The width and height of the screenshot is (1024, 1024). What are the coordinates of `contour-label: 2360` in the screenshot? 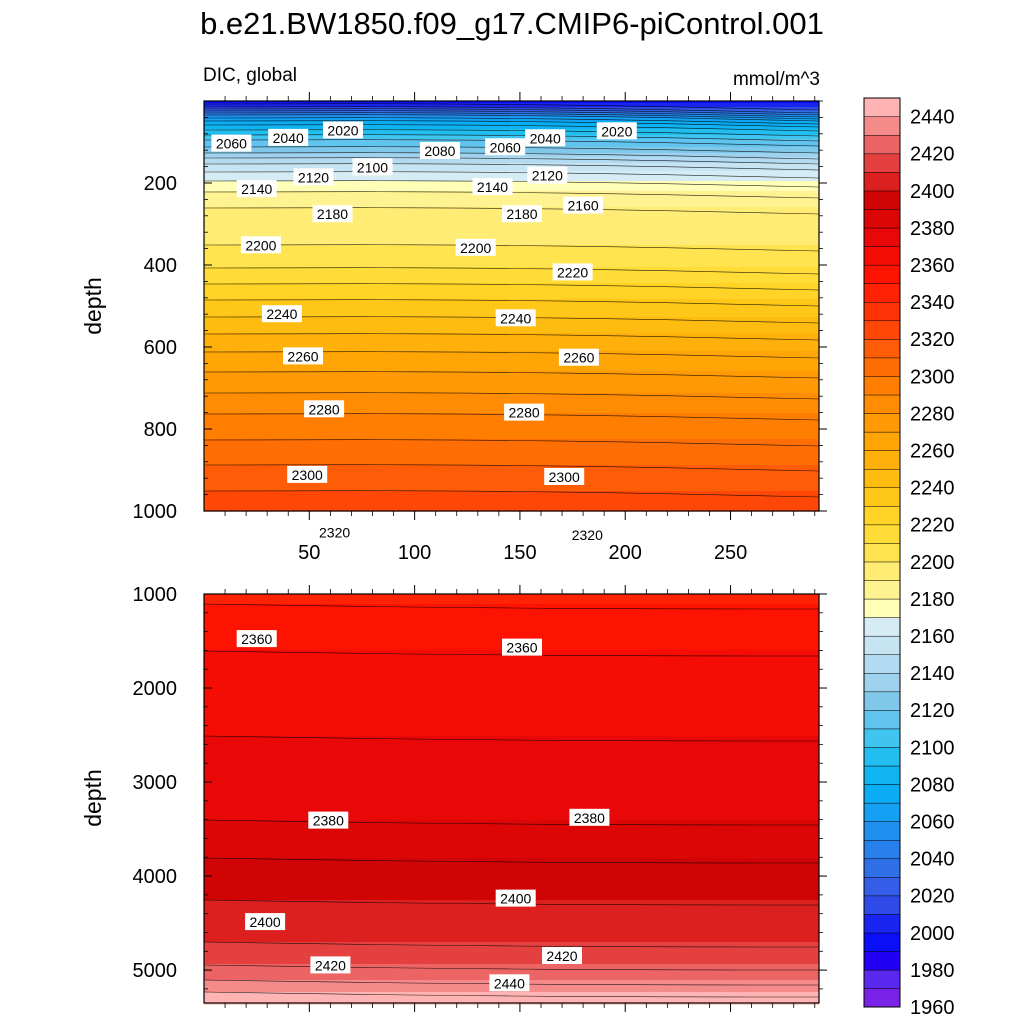 It's located at (522, 647).